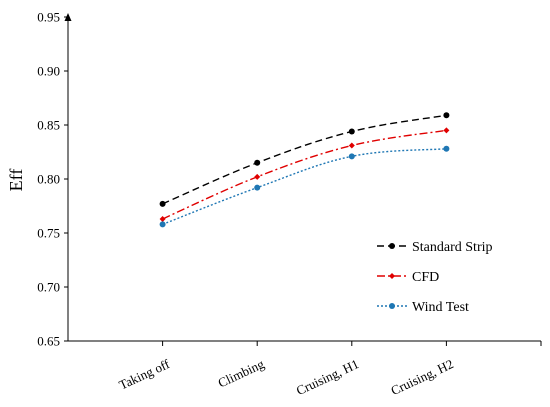  What do you see at coordinates (48, 233) in the screenshot?
I see `y-tick-label: 0.75` at bounding box center [48, 233].